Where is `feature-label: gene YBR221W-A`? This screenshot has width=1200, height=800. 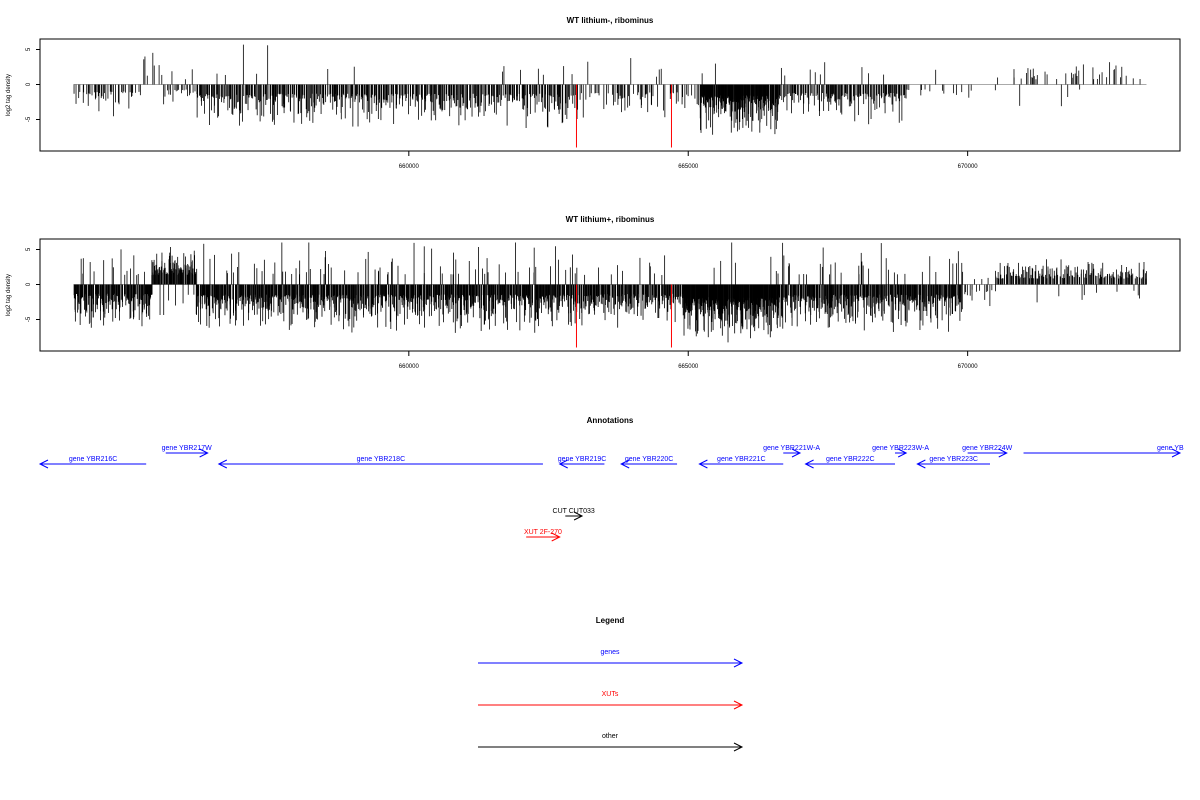
feature-label: gene YBR221W-A is located at coordinates (791, 448).